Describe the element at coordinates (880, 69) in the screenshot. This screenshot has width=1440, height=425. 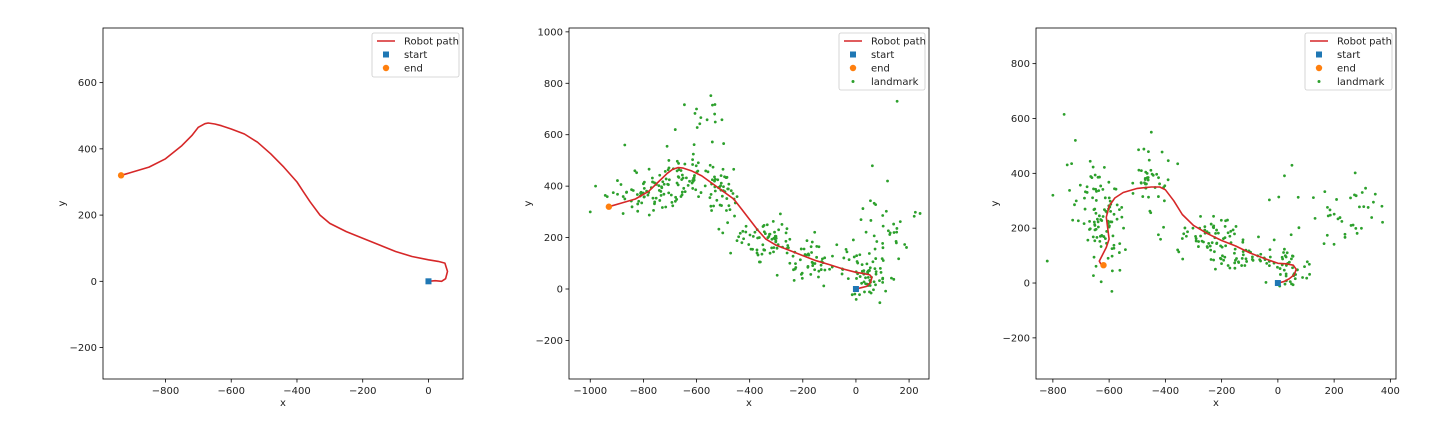
I see `legend-label: end` at that location.